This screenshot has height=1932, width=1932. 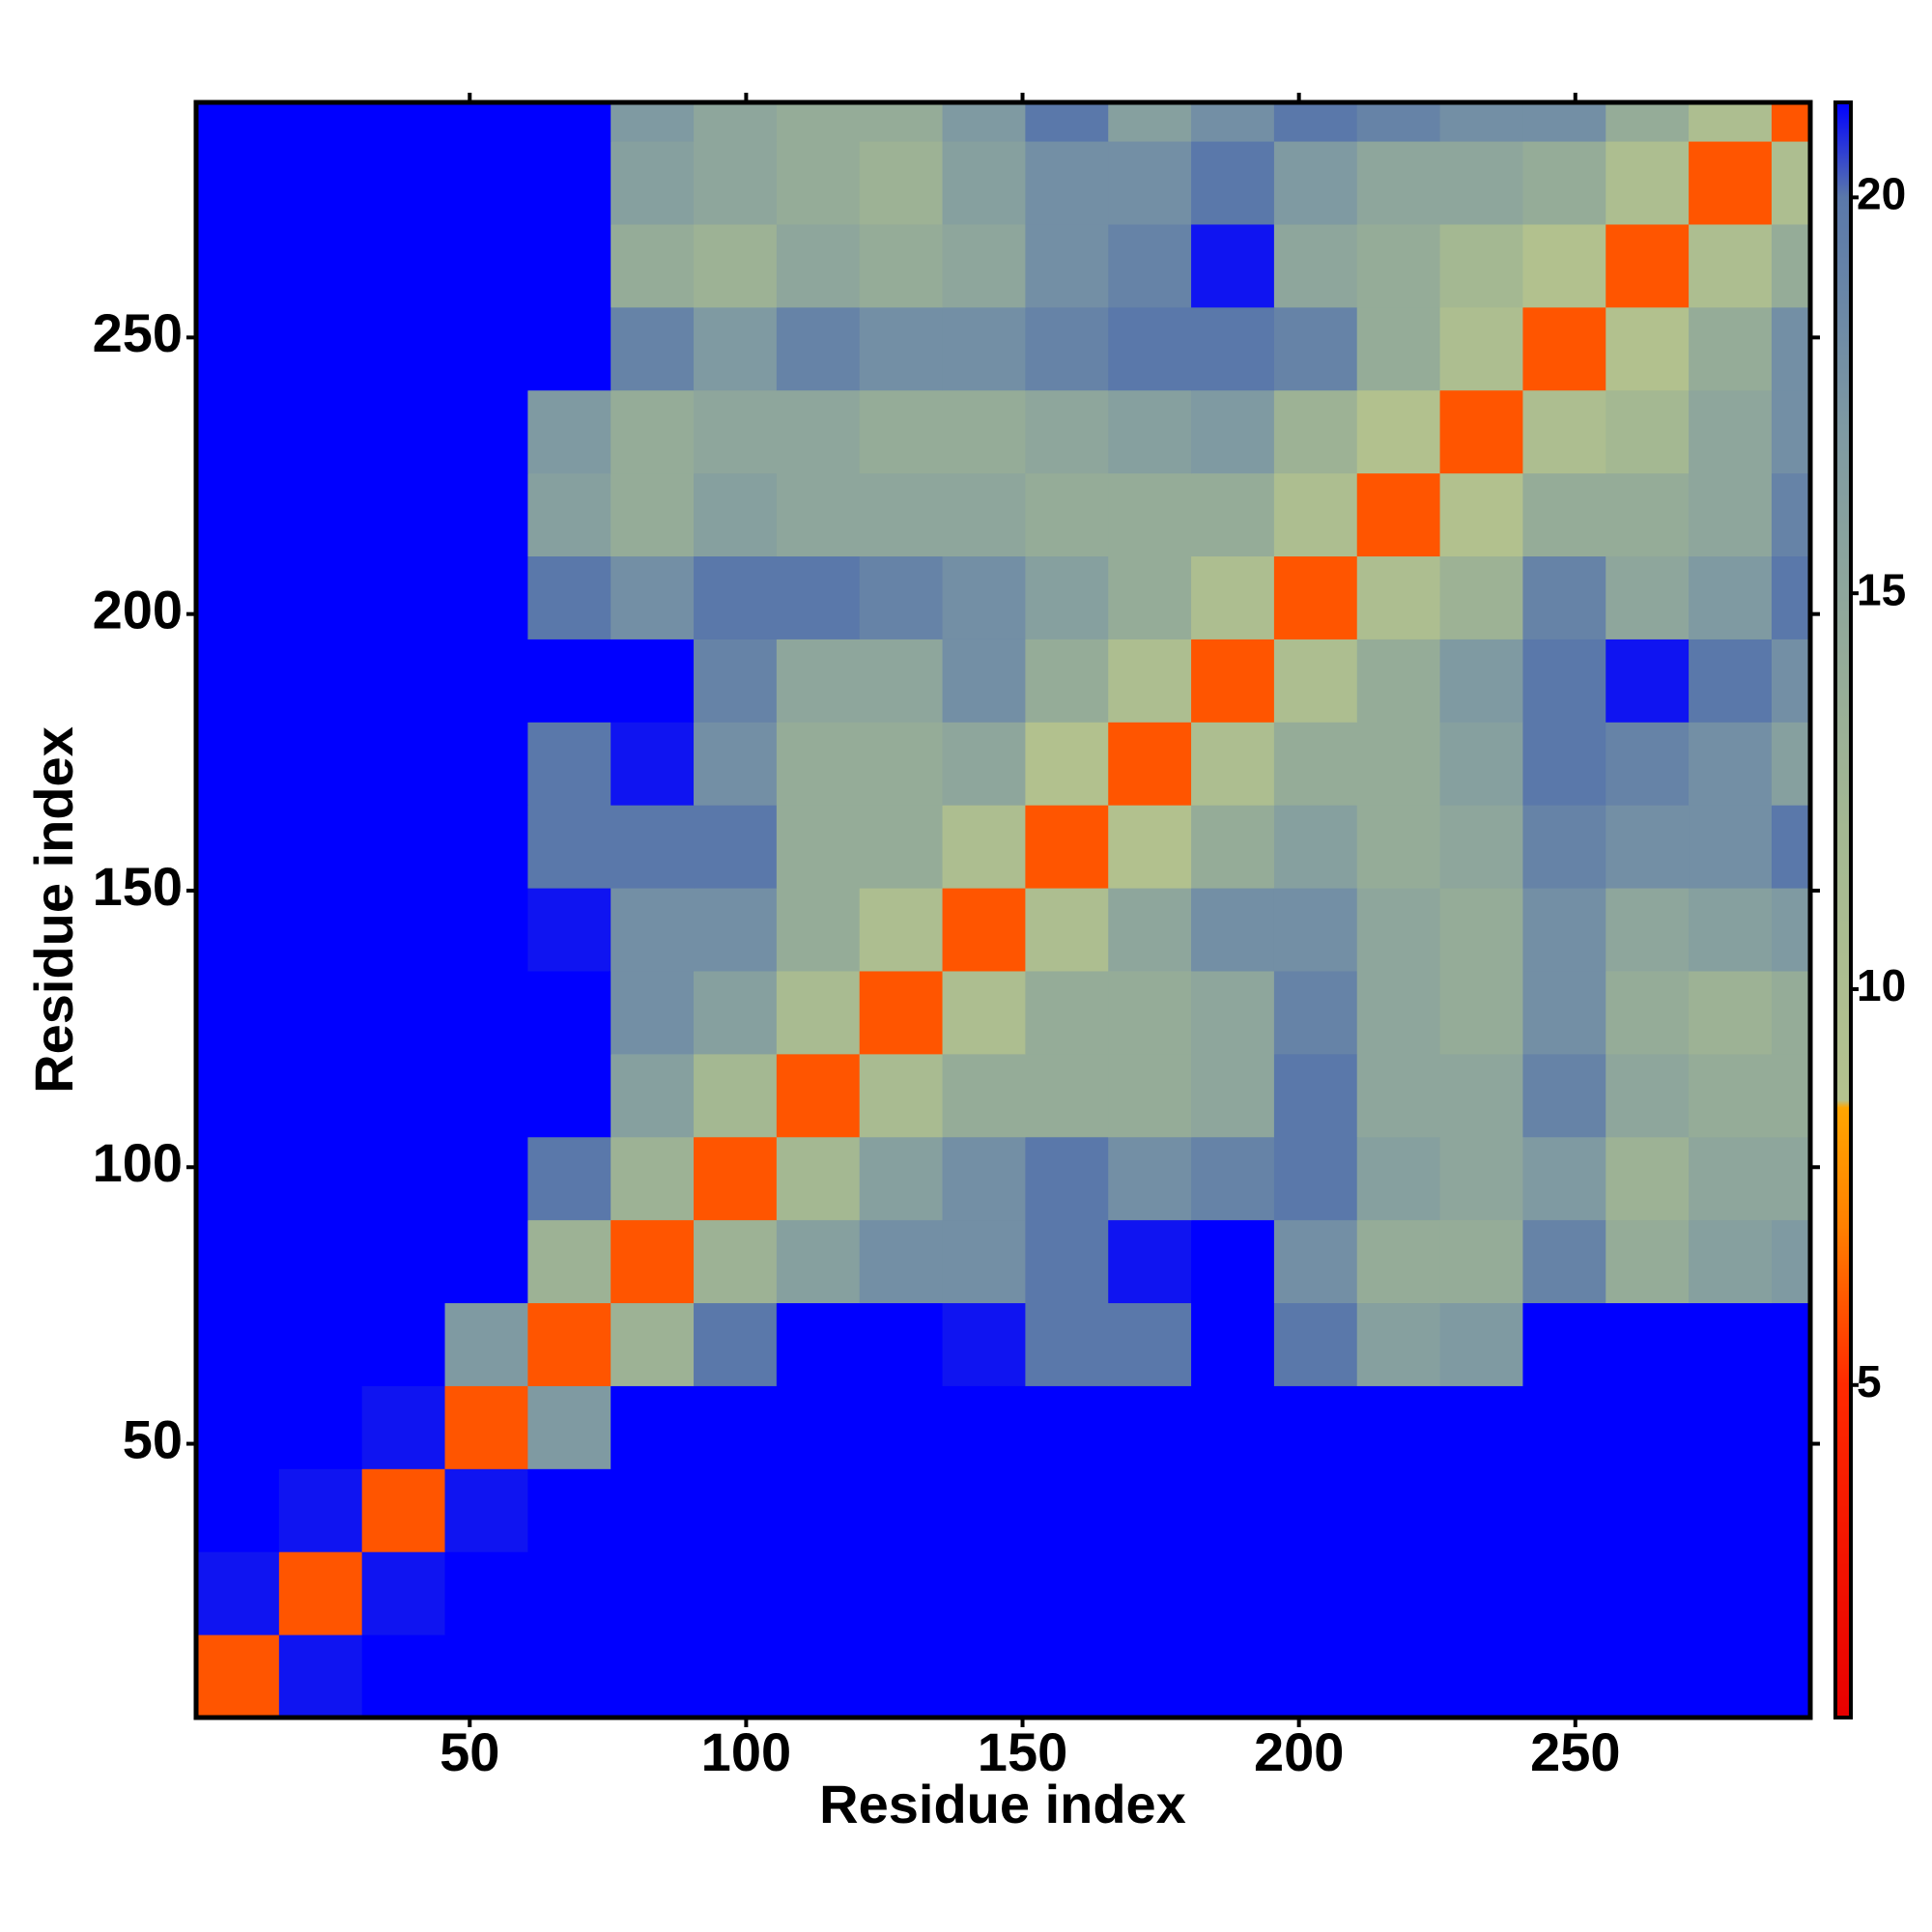 I want to click on x-tick-label: 200, so click(x=1299, y=1751).